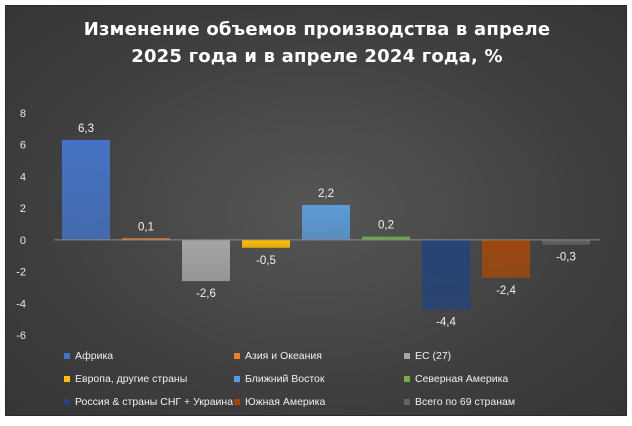 This screenshot has width=632, height=426. What do you see at coordinates (149, 356) in the screenshot?
I see `legend-item: Африка` at bounding box center [149, 356].